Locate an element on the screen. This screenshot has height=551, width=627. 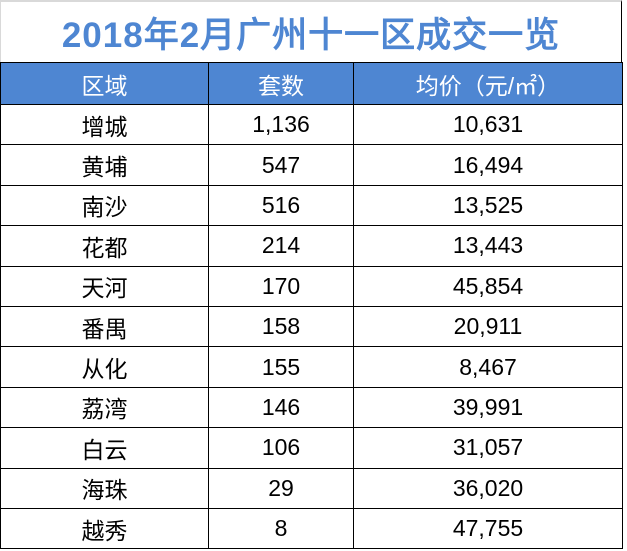
district-cell: 增城 is located at coordinates (104, 124).